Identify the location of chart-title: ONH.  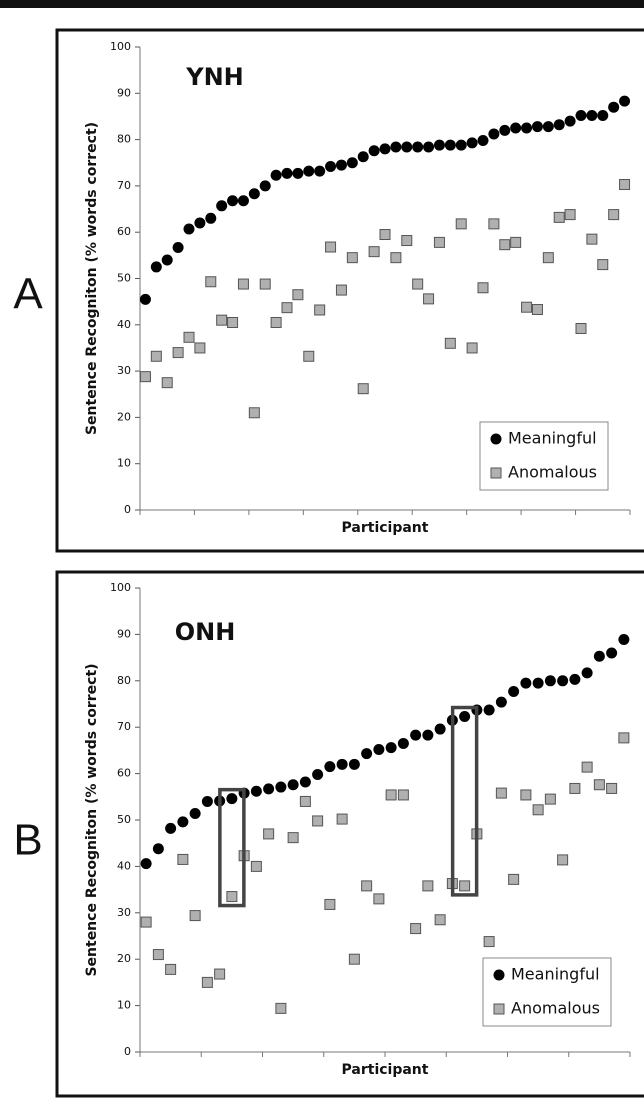
(205, 632).